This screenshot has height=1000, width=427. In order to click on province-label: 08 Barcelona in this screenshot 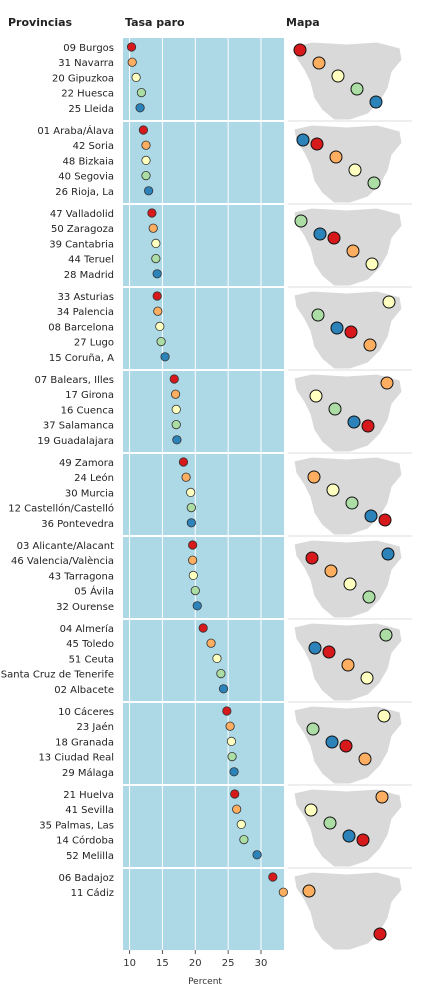, I will do `click(81, 327)`.